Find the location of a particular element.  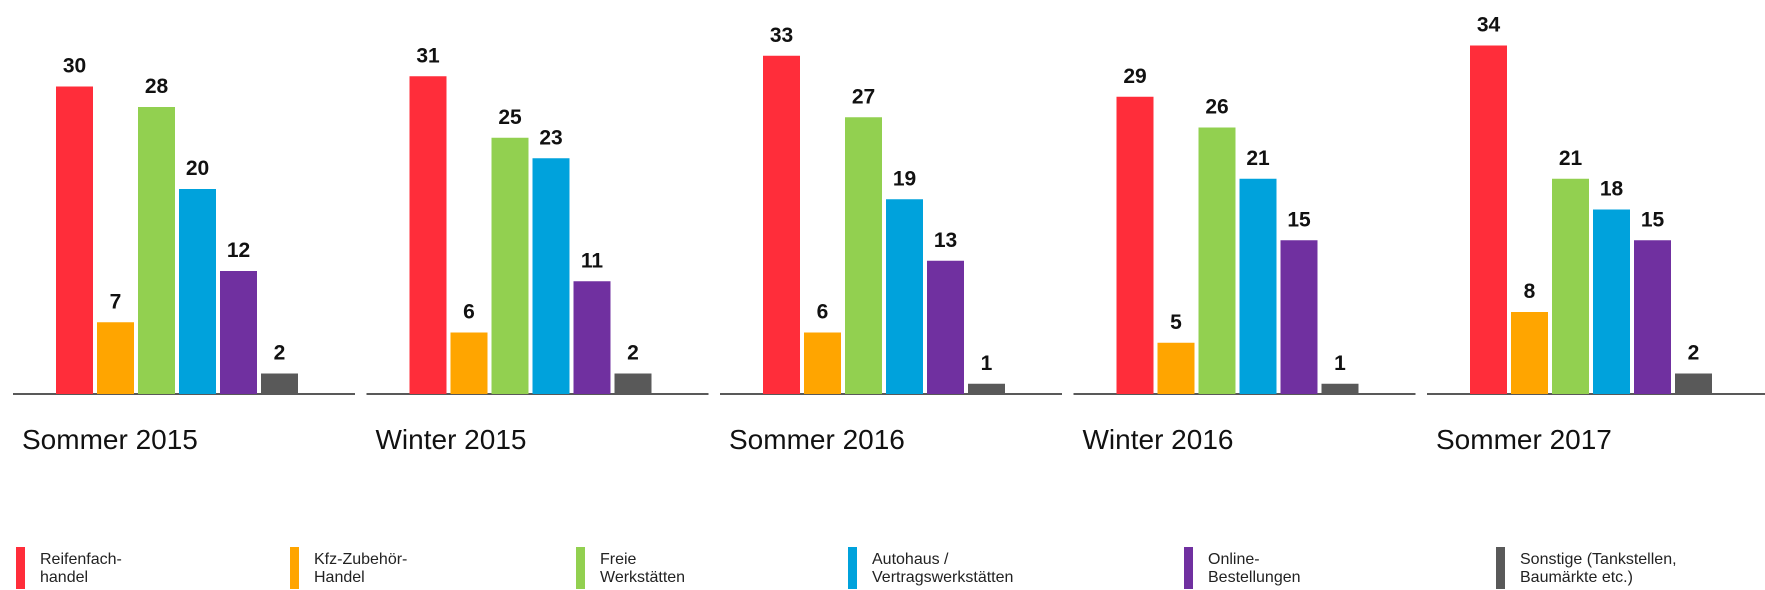

legend-item: Freie Werkstätten is located at coordinates (629, 568).